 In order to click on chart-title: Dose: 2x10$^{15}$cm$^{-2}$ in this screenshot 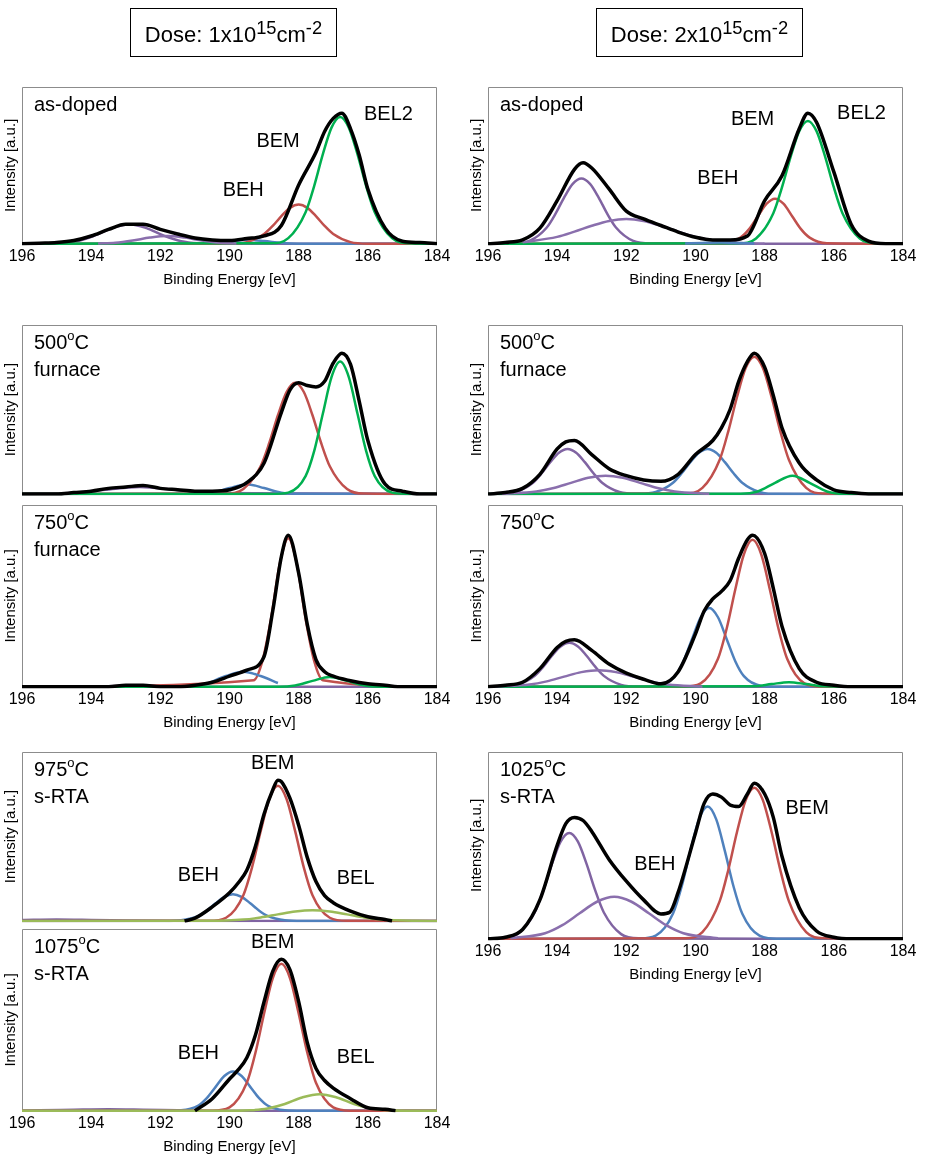, I will do `click(699, 33)`.